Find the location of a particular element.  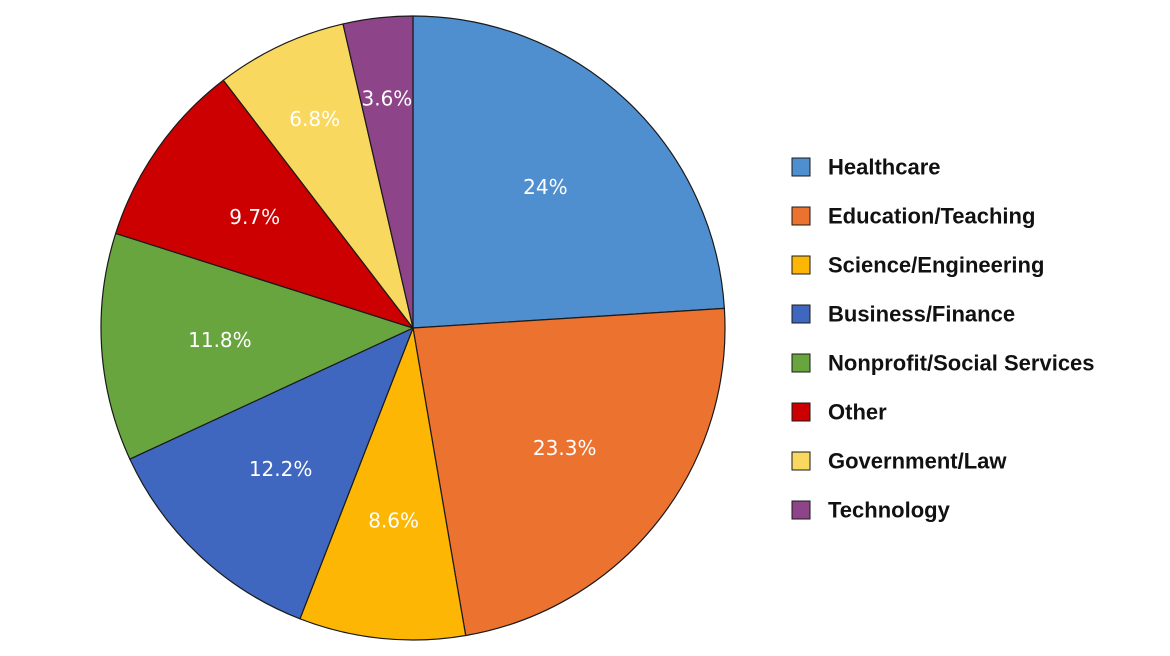

legend-label-science-engineering: Science/Engineering is located at coordinates (936, 265).